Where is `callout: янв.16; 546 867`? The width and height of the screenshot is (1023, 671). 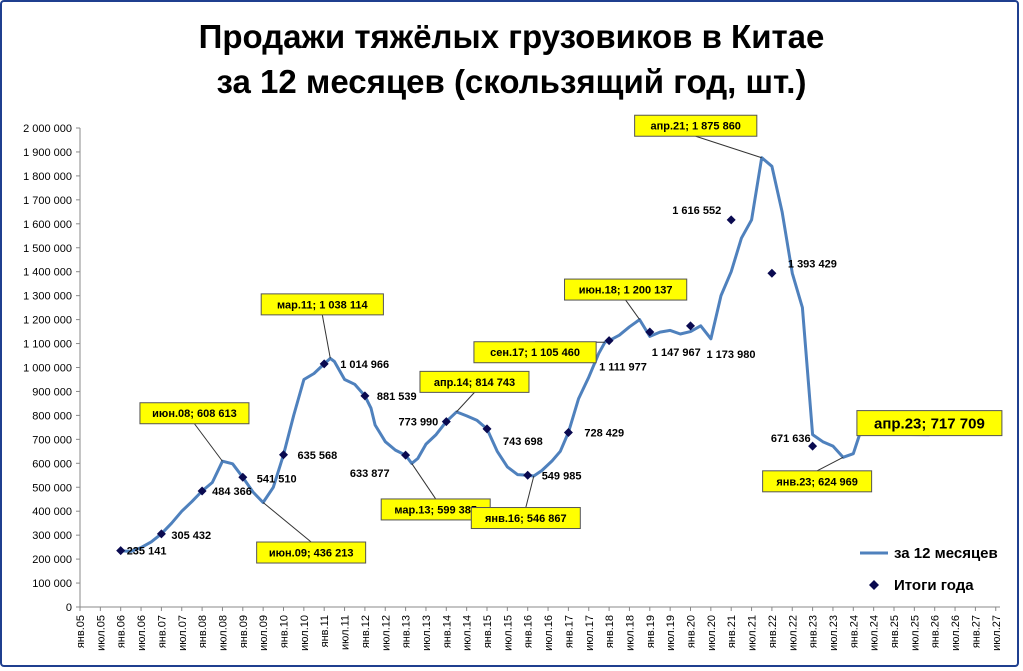 callout: янв.16; 546 867 is located at coordinates (525, 502).